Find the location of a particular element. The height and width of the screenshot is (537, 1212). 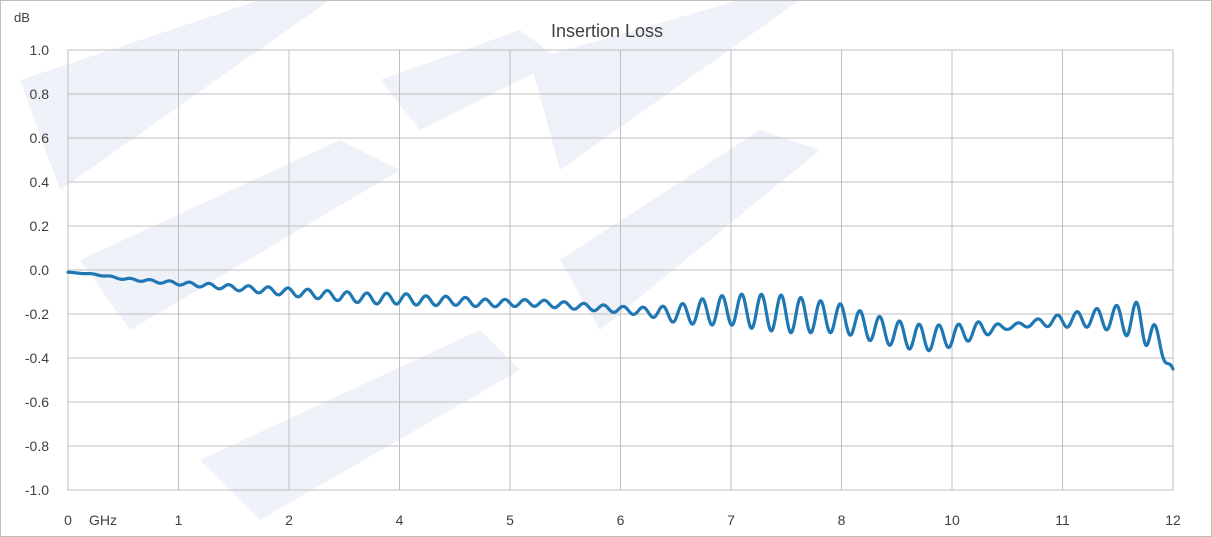

y-tick-label: -0.4 is located at coordinates (37, 358).